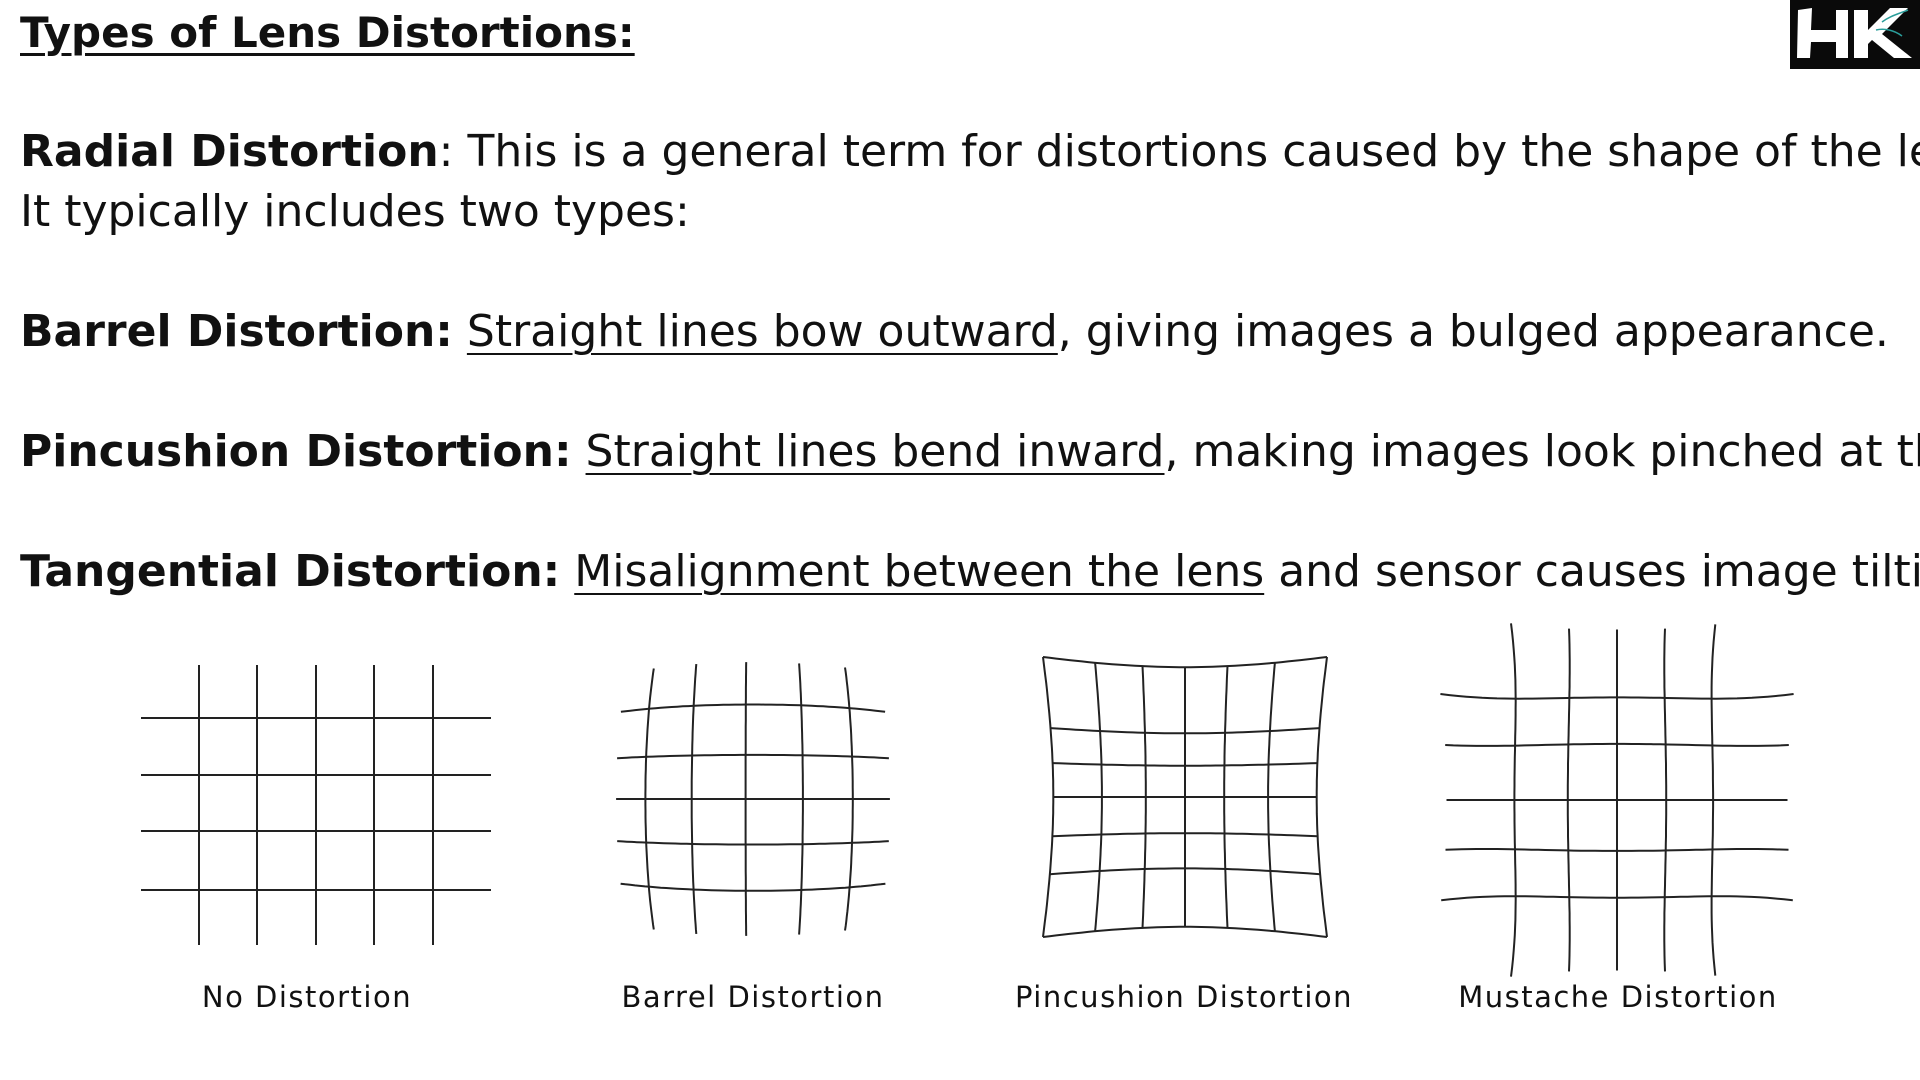  What do you see at coordinates (316, 805) in the screenshot?
I see `no-distortion-grid` at bounding box center [316, 805].